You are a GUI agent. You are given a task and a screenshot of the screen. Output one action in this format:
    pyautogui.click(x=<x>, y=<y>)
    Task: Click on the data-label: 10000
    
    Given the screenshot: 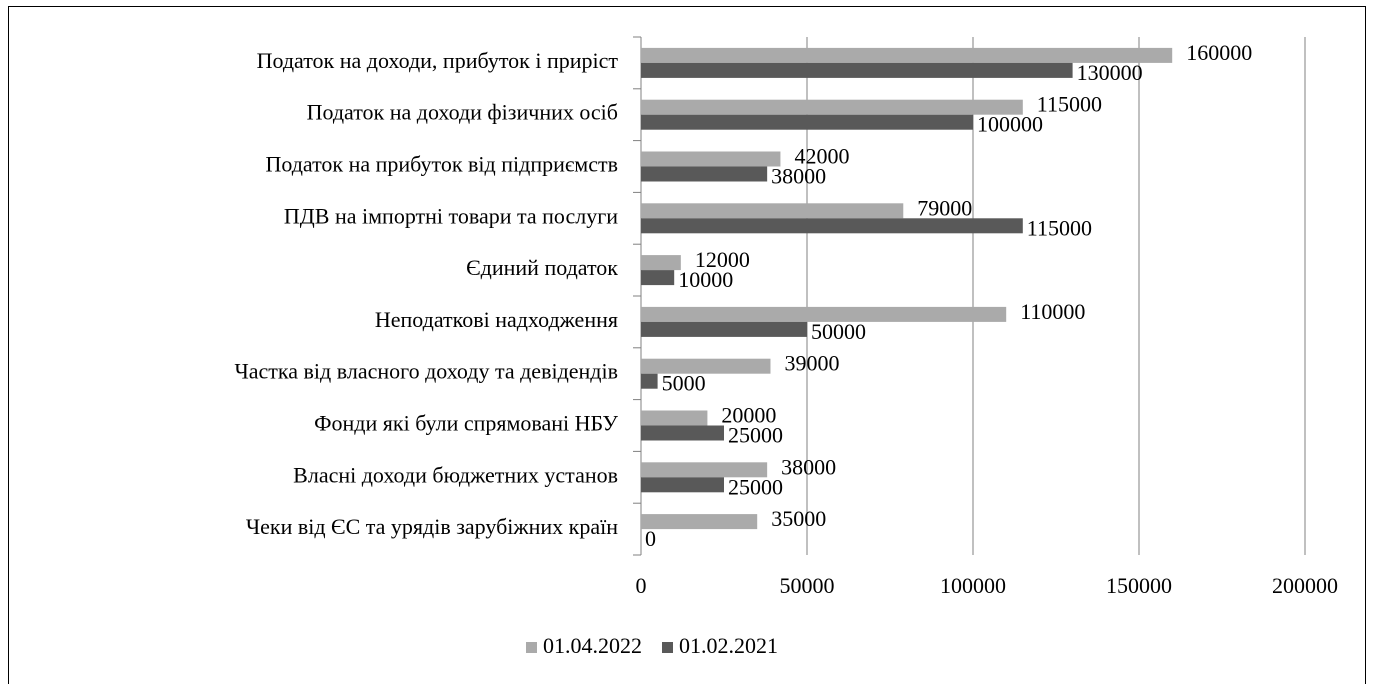 What is the action you would take?
    pyautogui.click(x=705, y=279)
    